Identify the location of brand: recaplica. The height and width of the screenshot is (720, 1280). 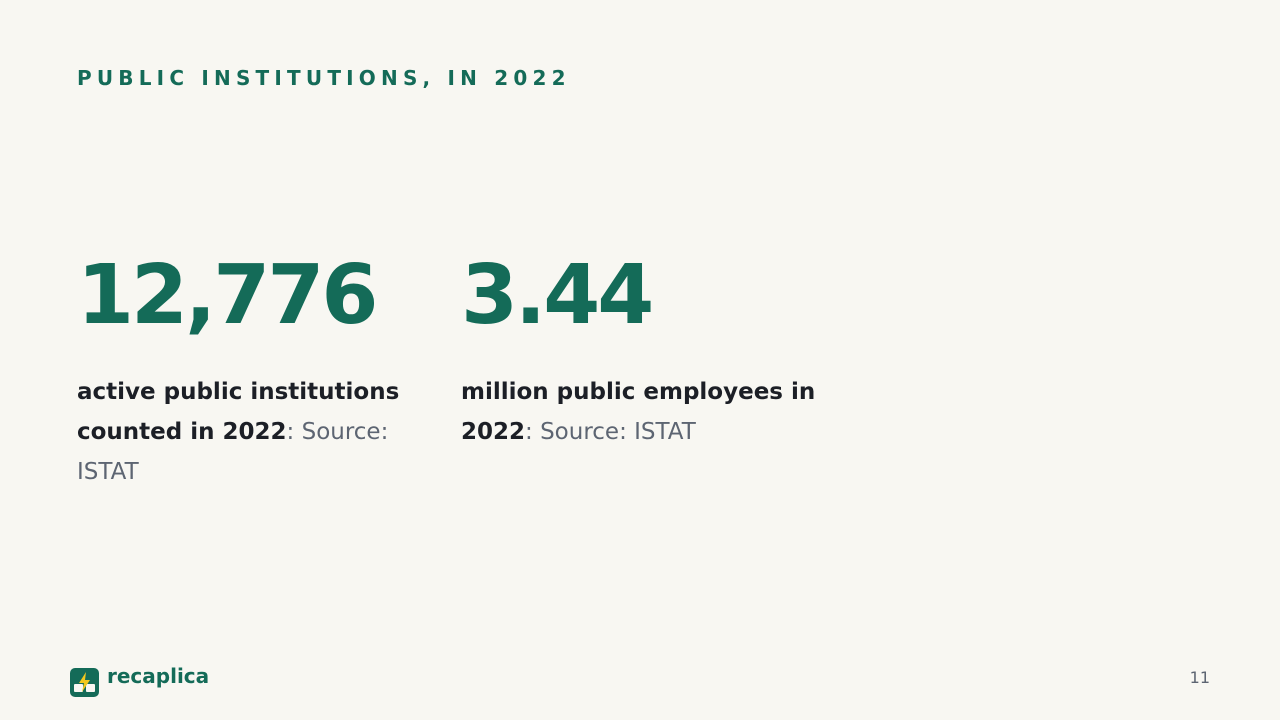
(139, 680).